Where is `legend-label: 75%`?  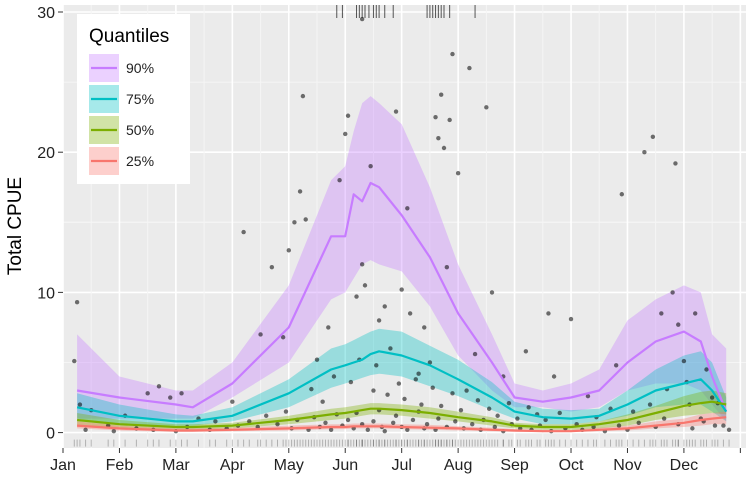
legend-label: 75% is located at coordinates (140, 99).